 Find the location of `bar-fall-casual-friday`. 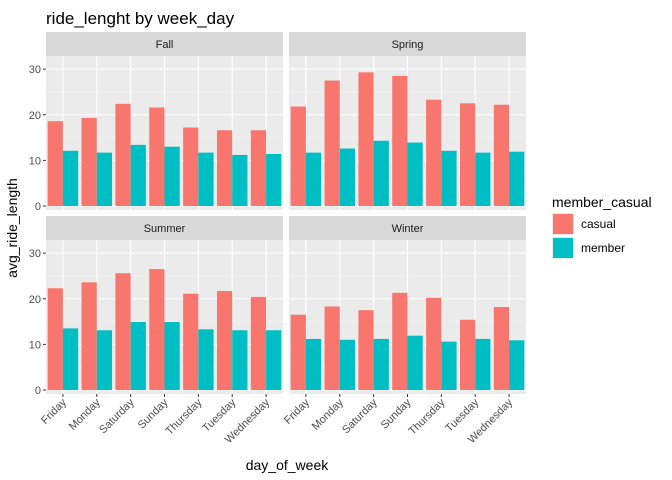

bar-fall-casual-friday is located at coordinates (55, 163).